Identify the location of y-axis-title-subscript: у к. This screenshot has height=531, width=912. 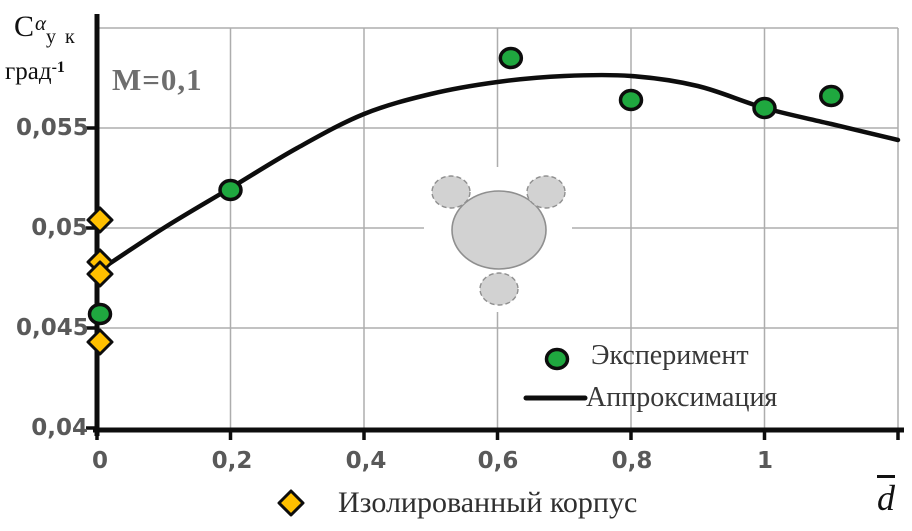
(61, 37).